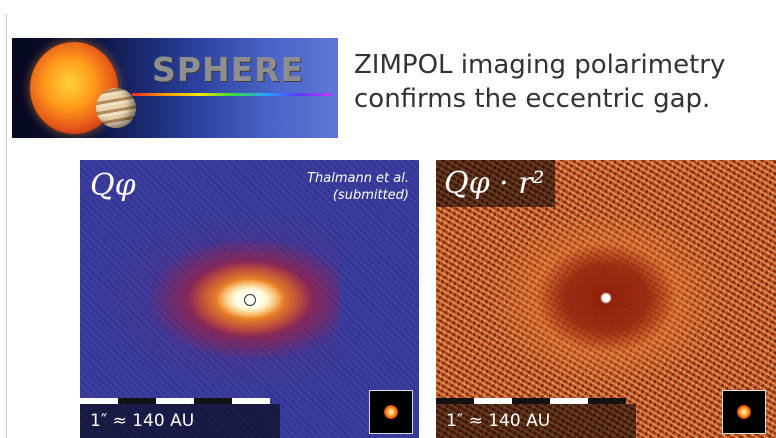  I want to click on sphere-banner: SPHERE, so click(175, 88).